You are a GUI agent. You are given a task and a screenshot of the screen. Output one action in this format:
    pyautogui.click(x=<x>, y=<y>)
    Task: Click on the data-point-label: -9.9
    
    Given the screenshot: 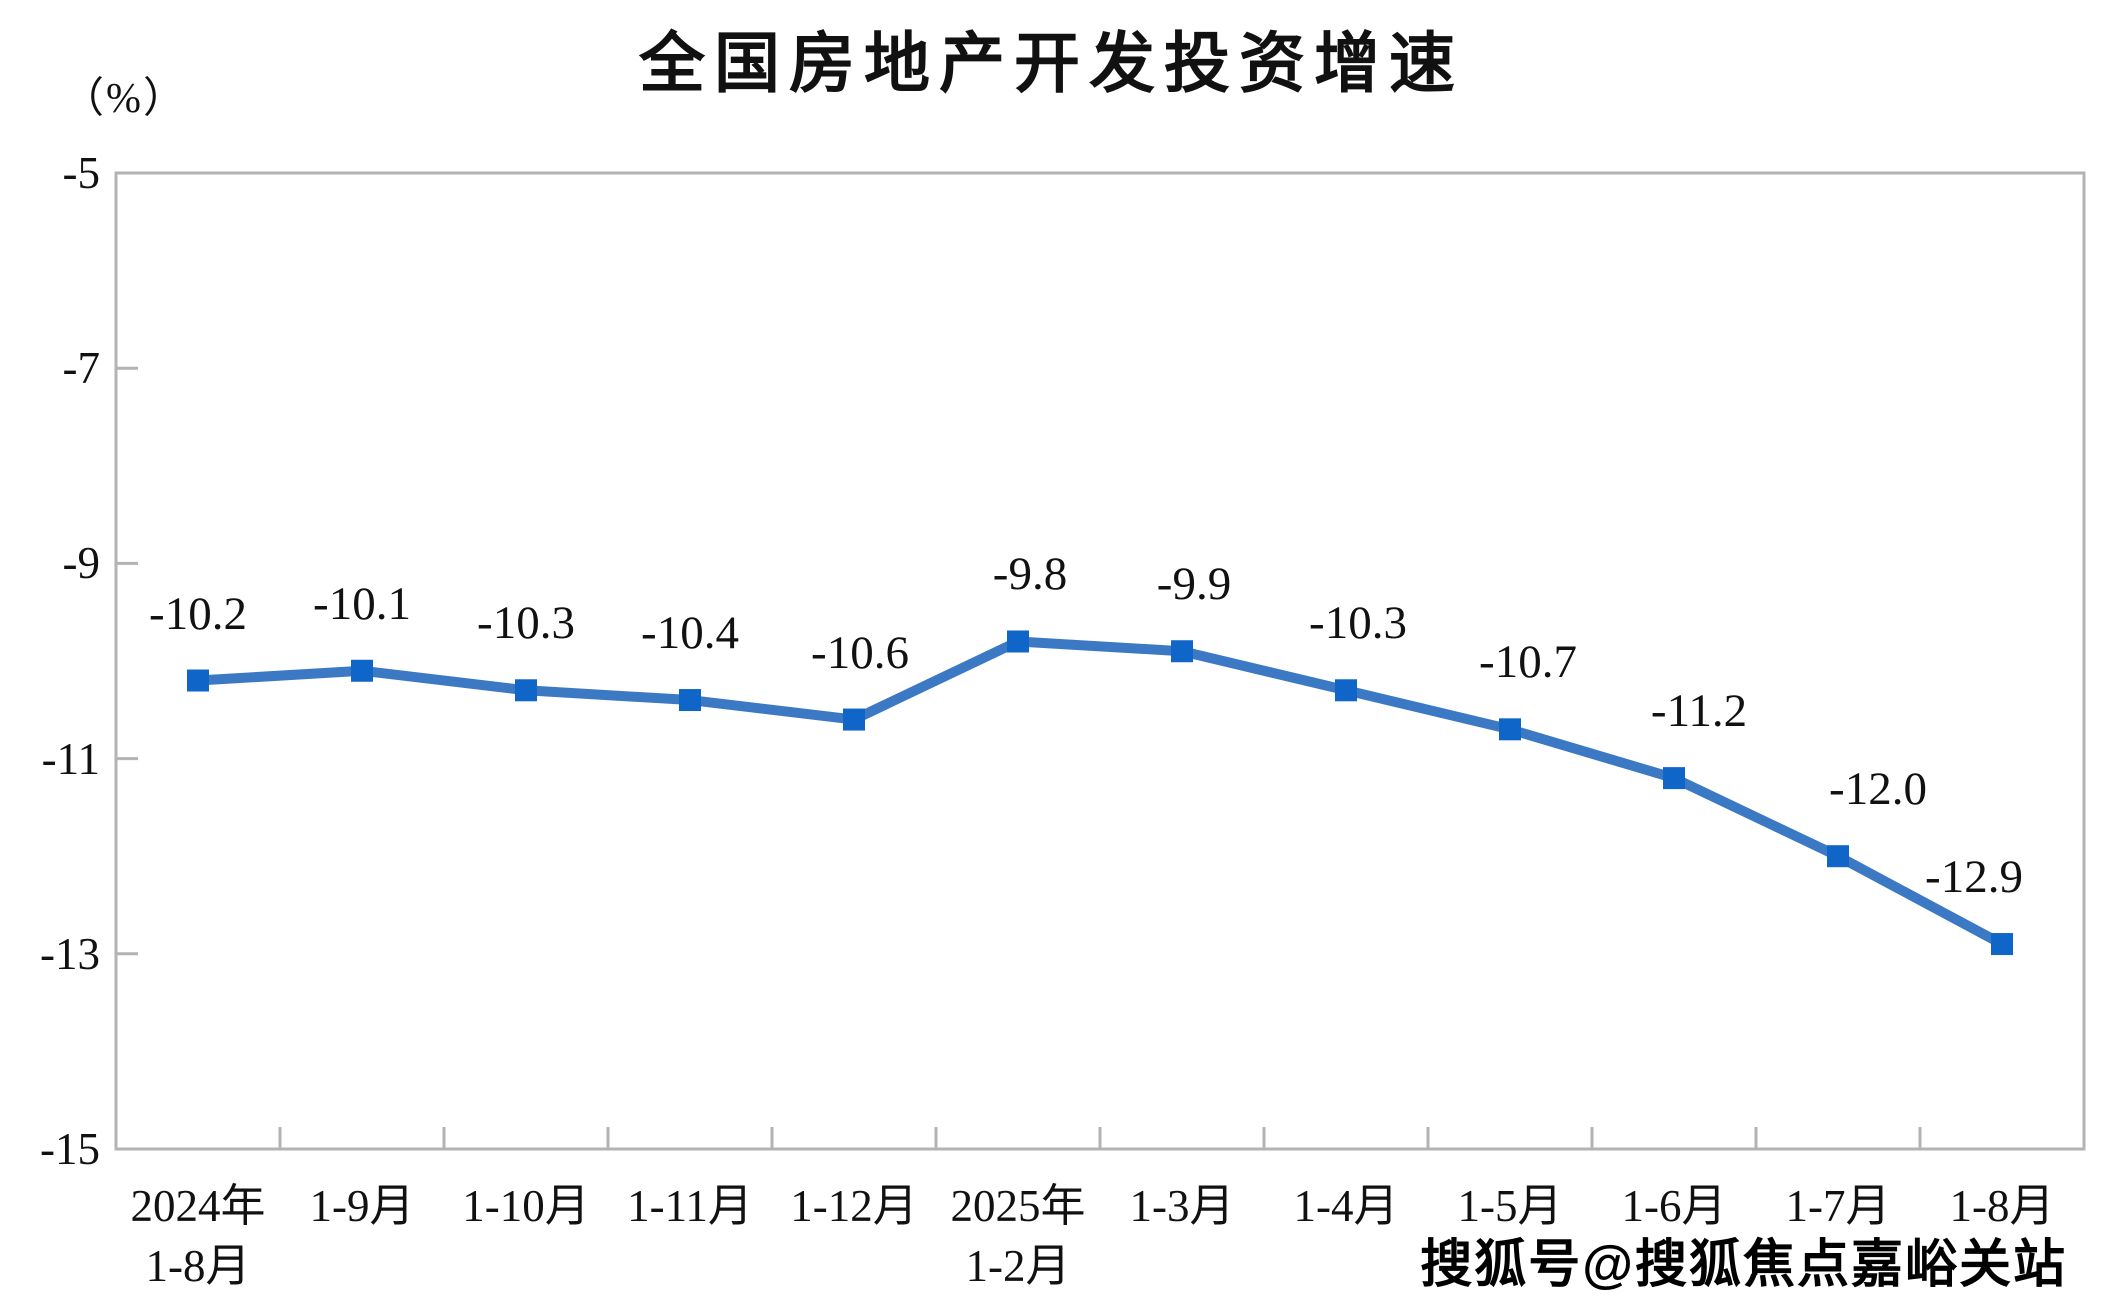 What is the action you would take?
    pyautogui.click(x=1194, y=584)
    